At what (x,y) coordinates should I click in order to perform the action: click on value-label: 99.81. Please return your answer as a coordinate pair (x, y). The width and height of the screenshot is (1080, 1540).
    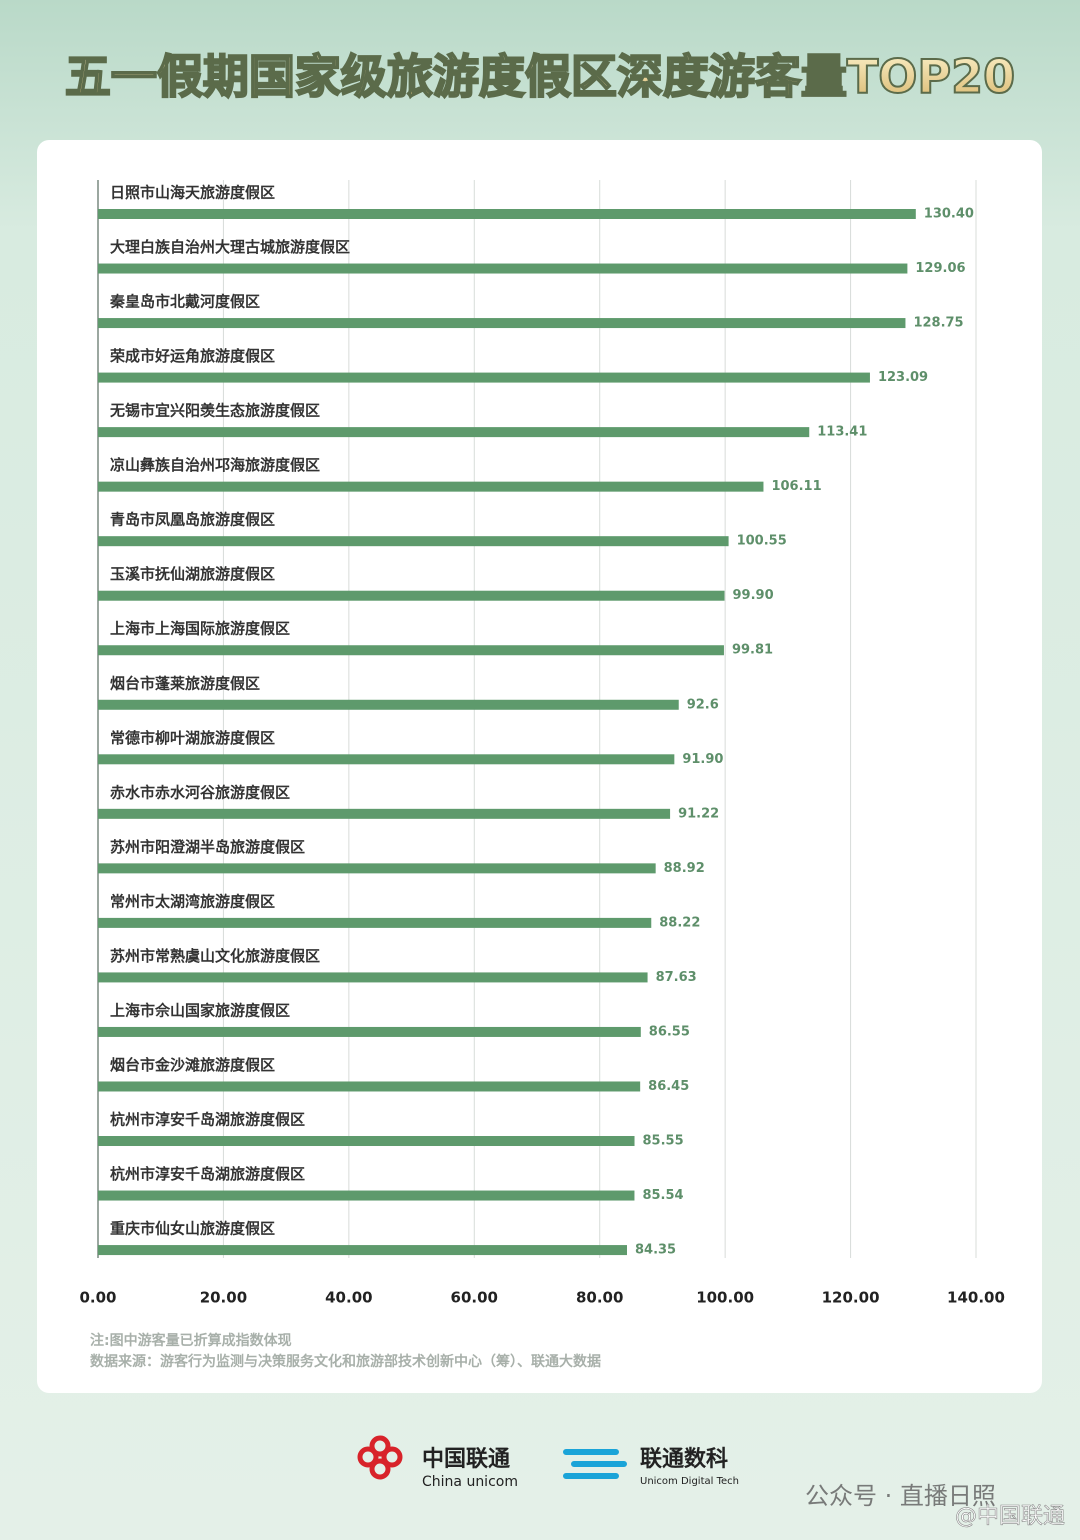
    Looking at the image, I should click on (752, 650).